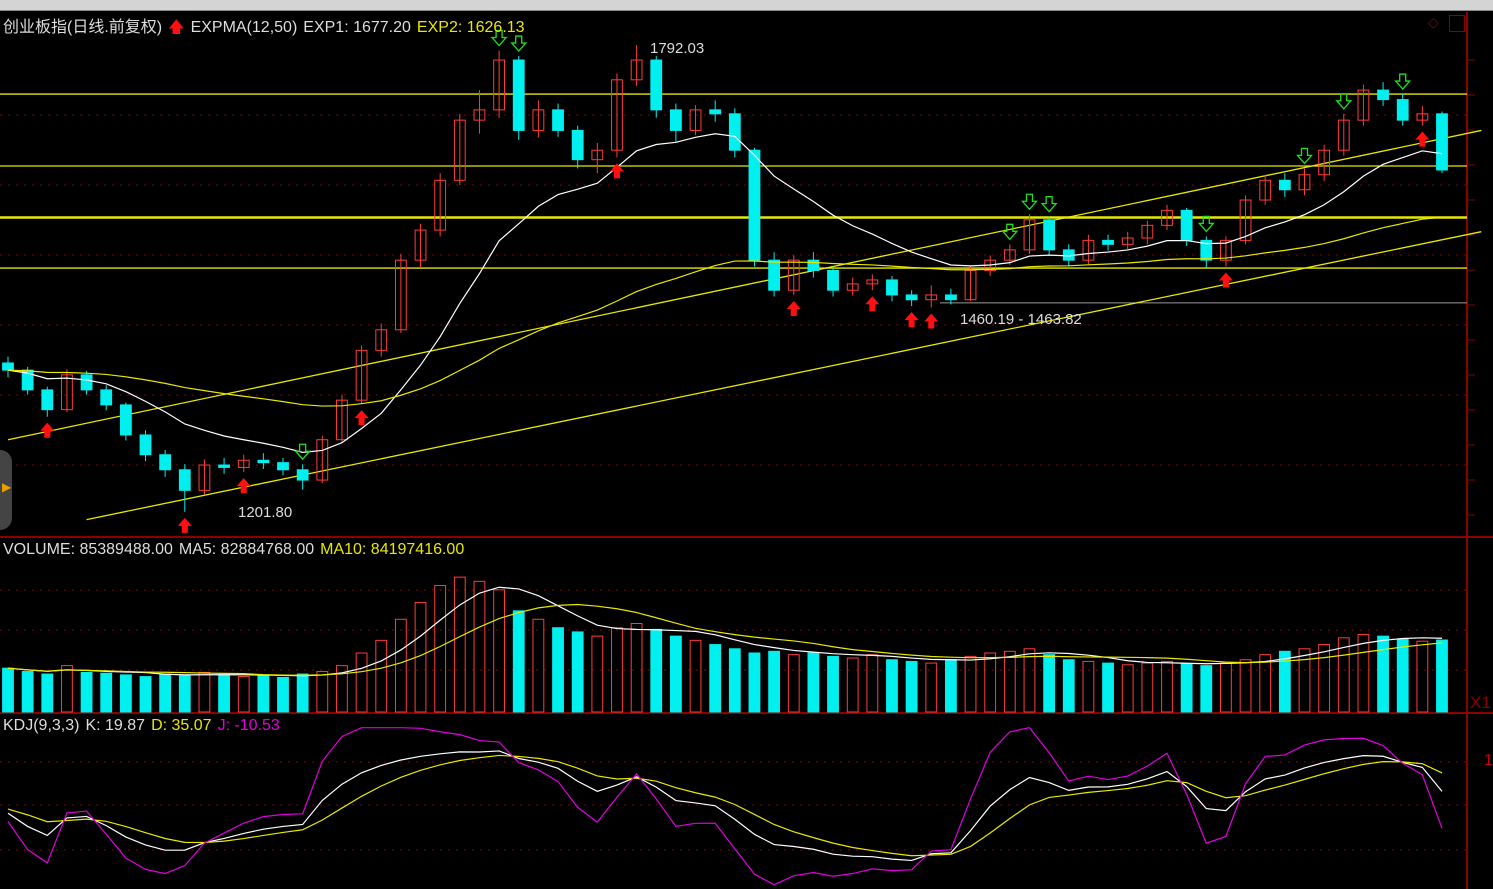 This screenshot has width=1493, height=889. Describe the element at coordinates (7, 487) in the screenshot. I see `expand-arrow-icon: ▶` at that location.